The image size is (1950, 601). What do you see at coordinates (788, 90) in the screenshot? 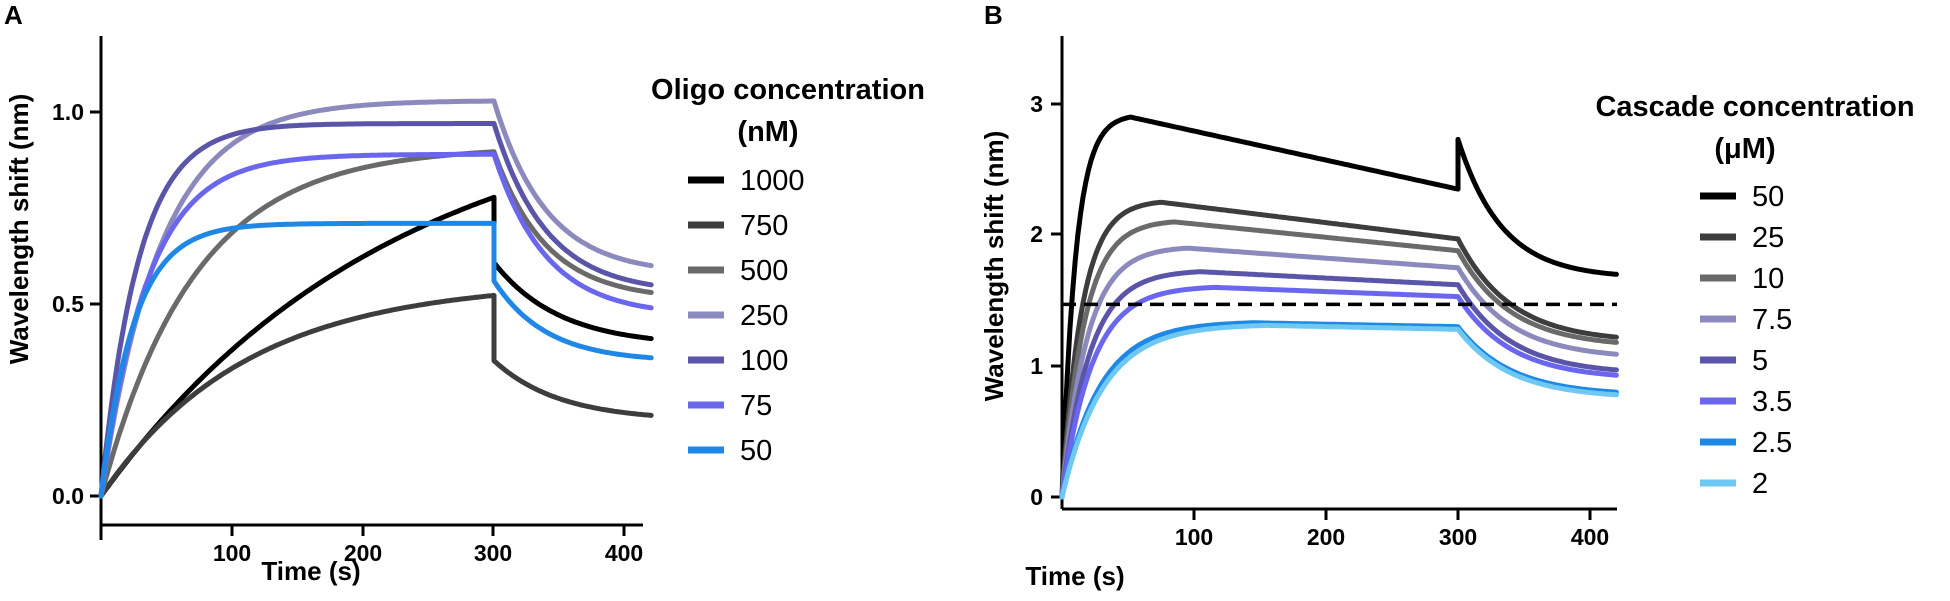
I see `legend-title-a-line1: Oligo concentration` at bounding box center [788, 90].